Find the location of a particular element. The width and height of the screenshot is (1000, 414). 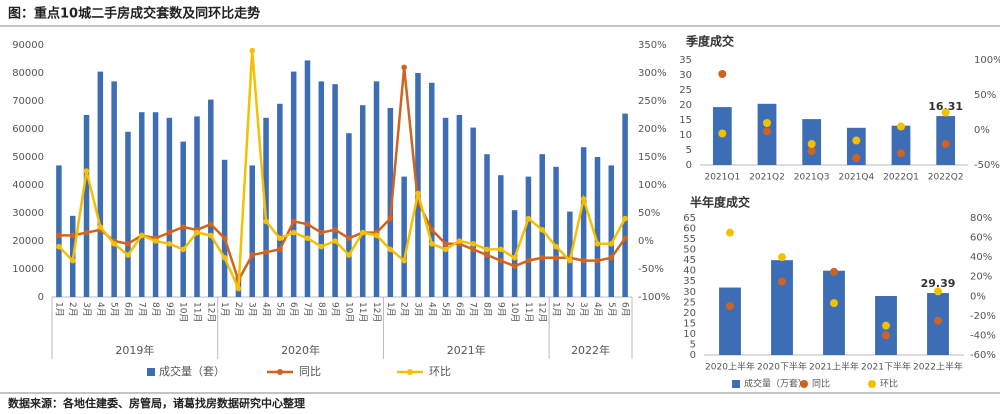

legend-label: 同比 is located at coordinates (310, 371).